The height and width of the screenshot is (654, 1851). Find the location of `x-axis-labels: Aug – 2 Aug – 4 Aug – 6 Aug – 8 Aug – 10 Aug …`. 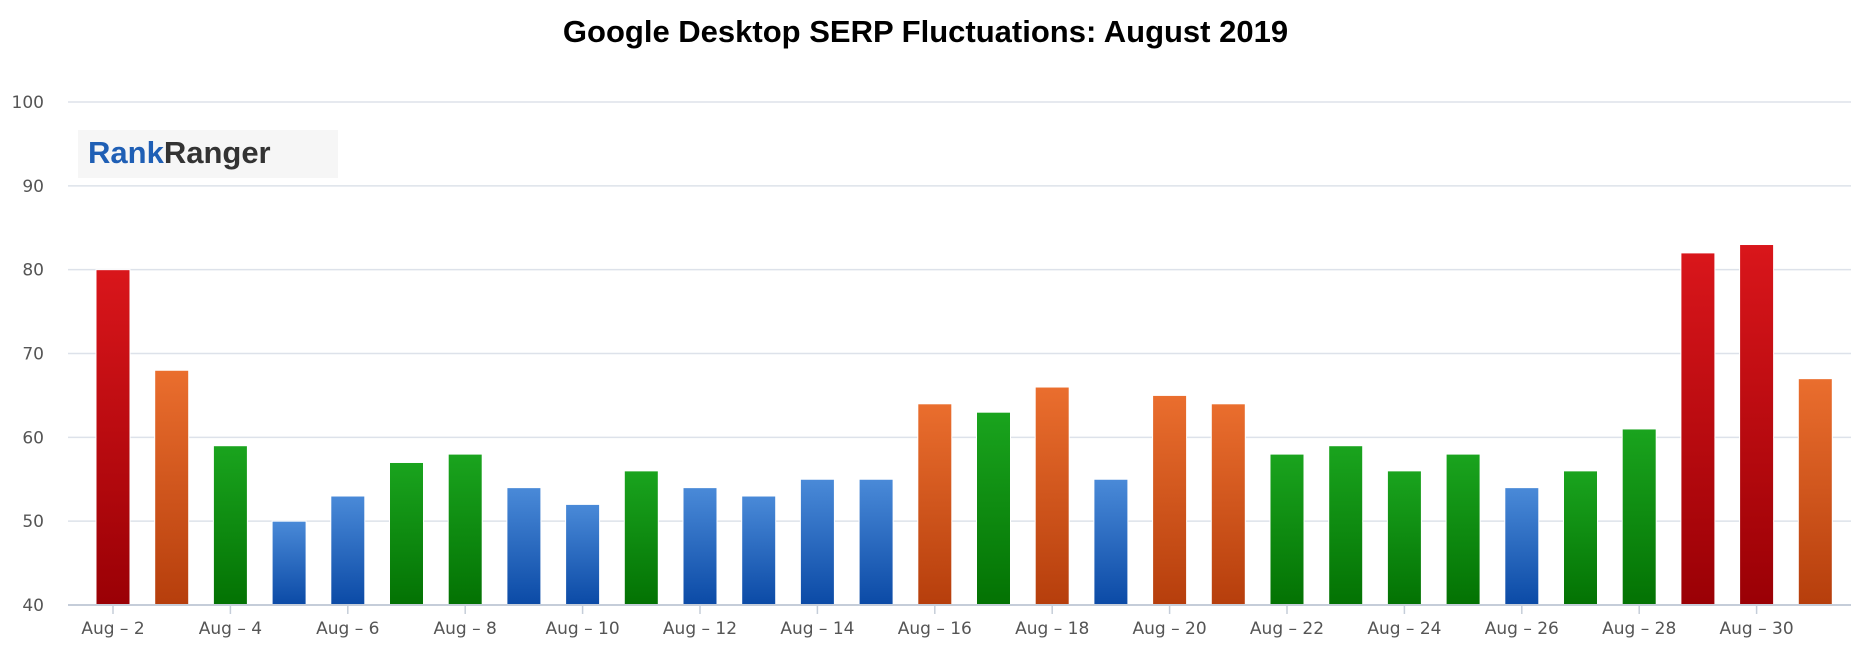

x-axis-labels: Aug – 2 Aug – 4 Aug – 6 Aug – 8 Aug – 10 Aug … is located at coordinates (937, 629).